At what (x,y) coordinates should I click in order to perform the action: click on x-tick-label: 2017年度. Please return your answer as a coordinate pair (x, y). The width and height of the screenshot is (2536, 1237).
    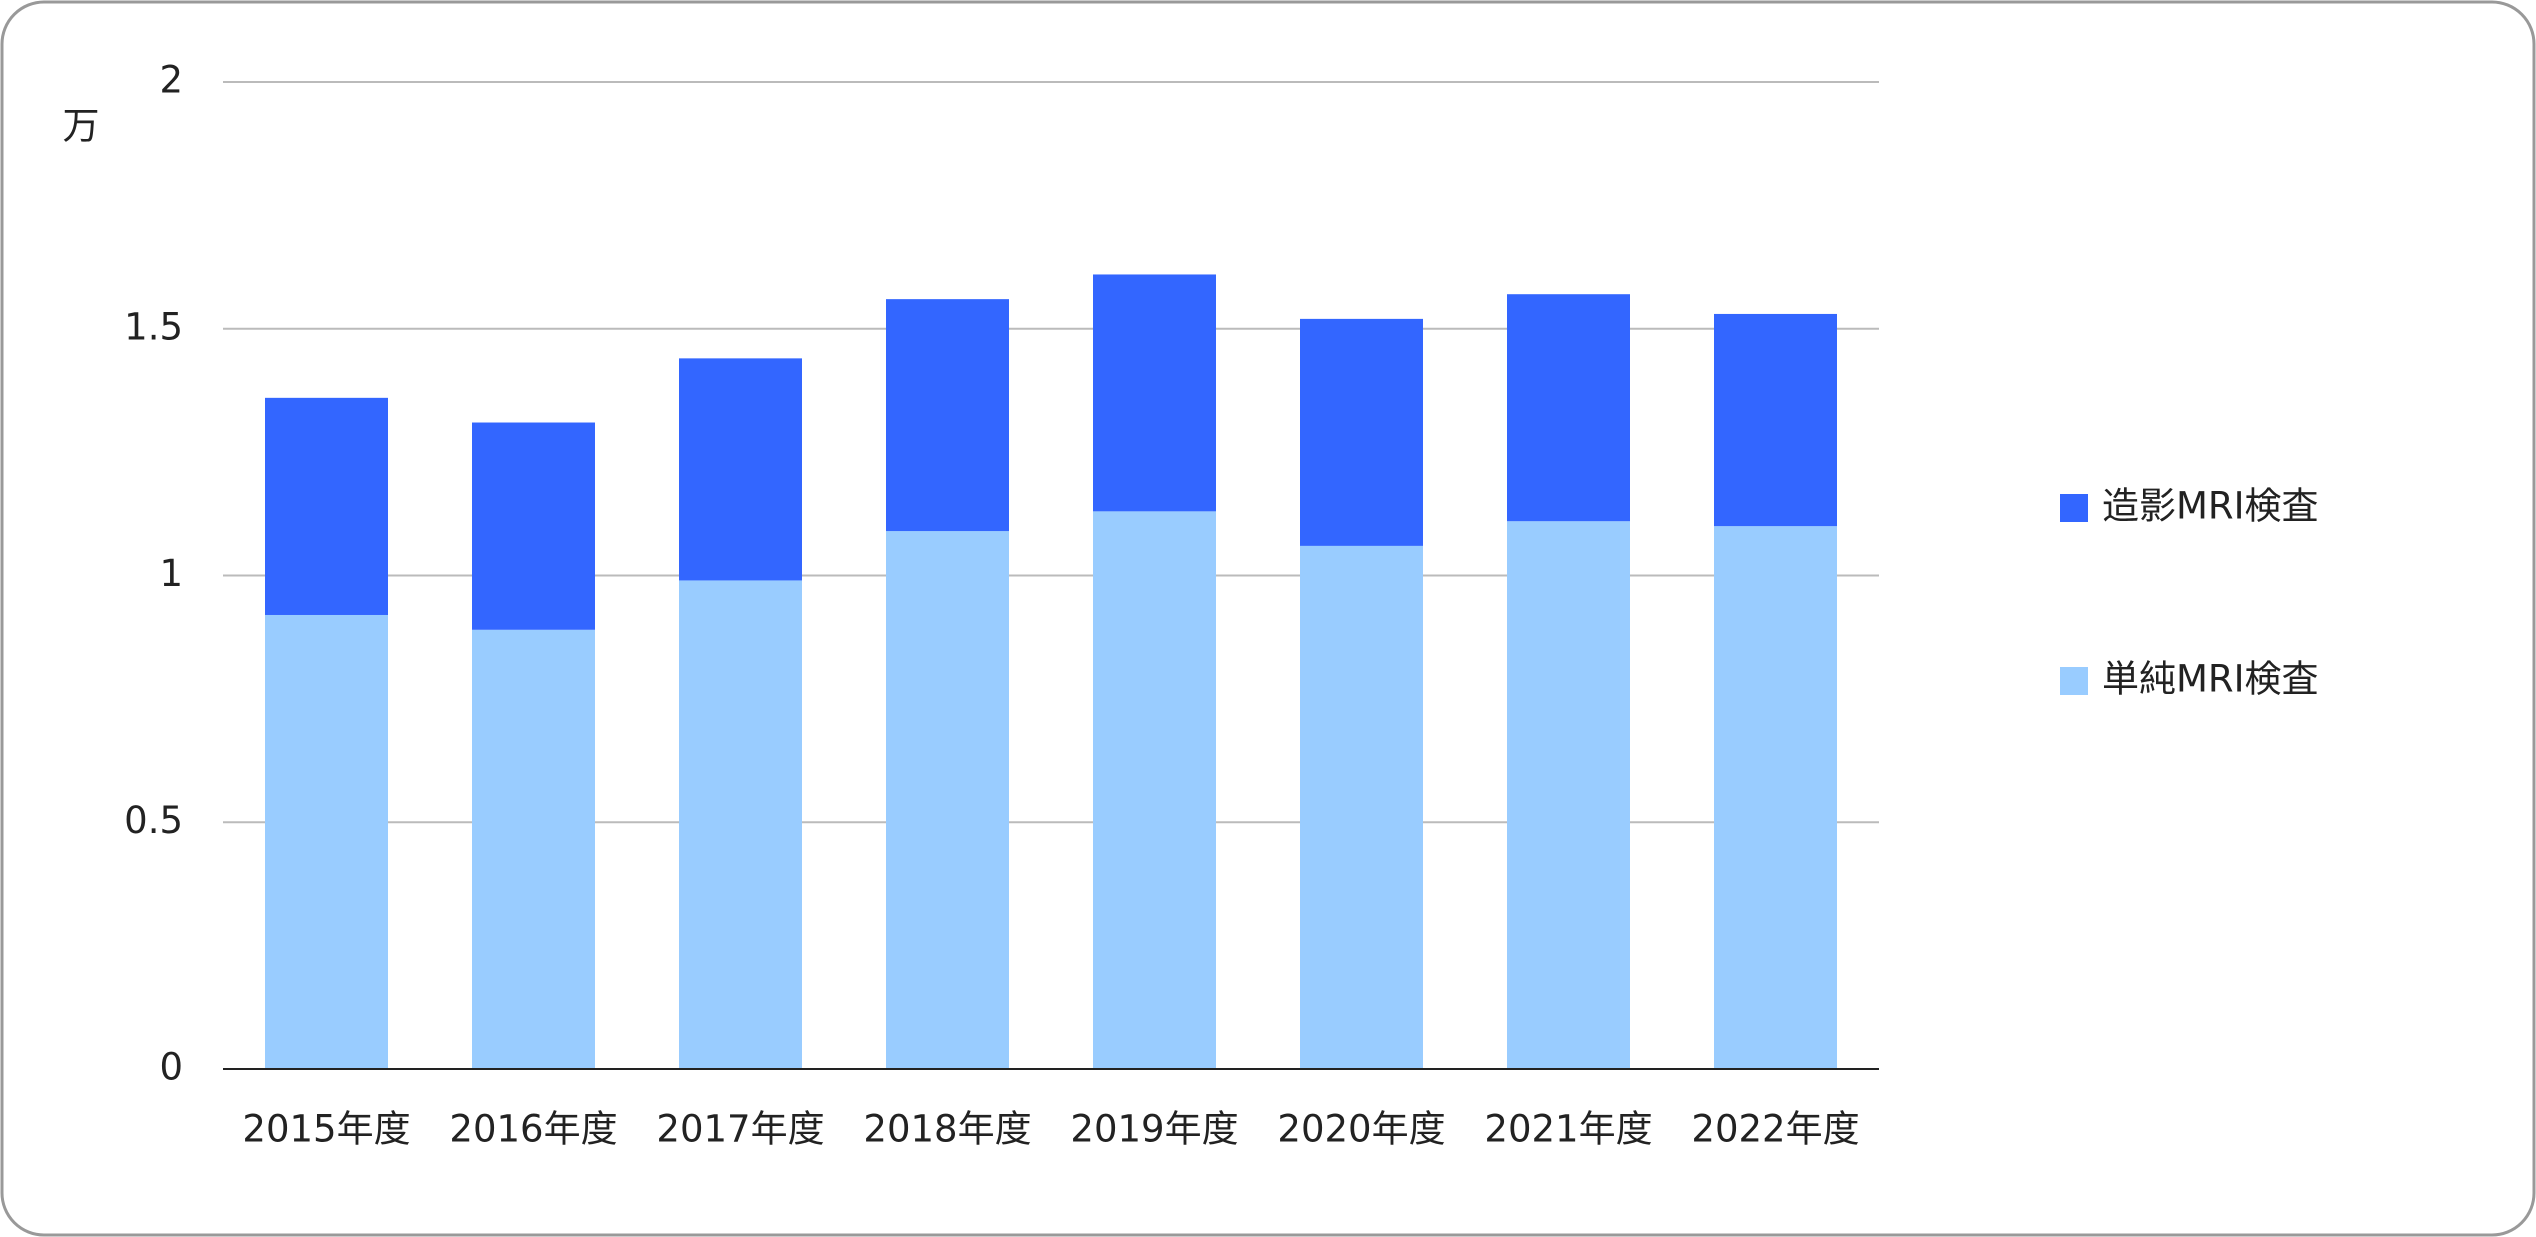
    Looking at the image, I should click on (740, 1129).